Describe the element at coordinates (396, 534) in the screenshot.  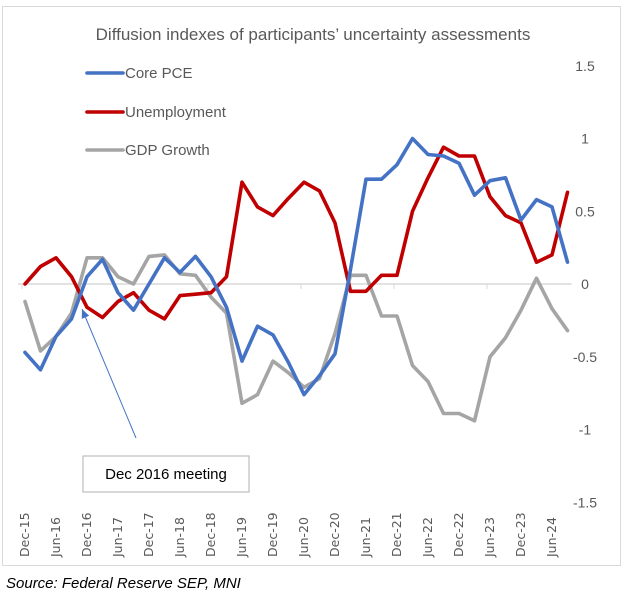
I see `x-tick-label: Dec-21` at that location.